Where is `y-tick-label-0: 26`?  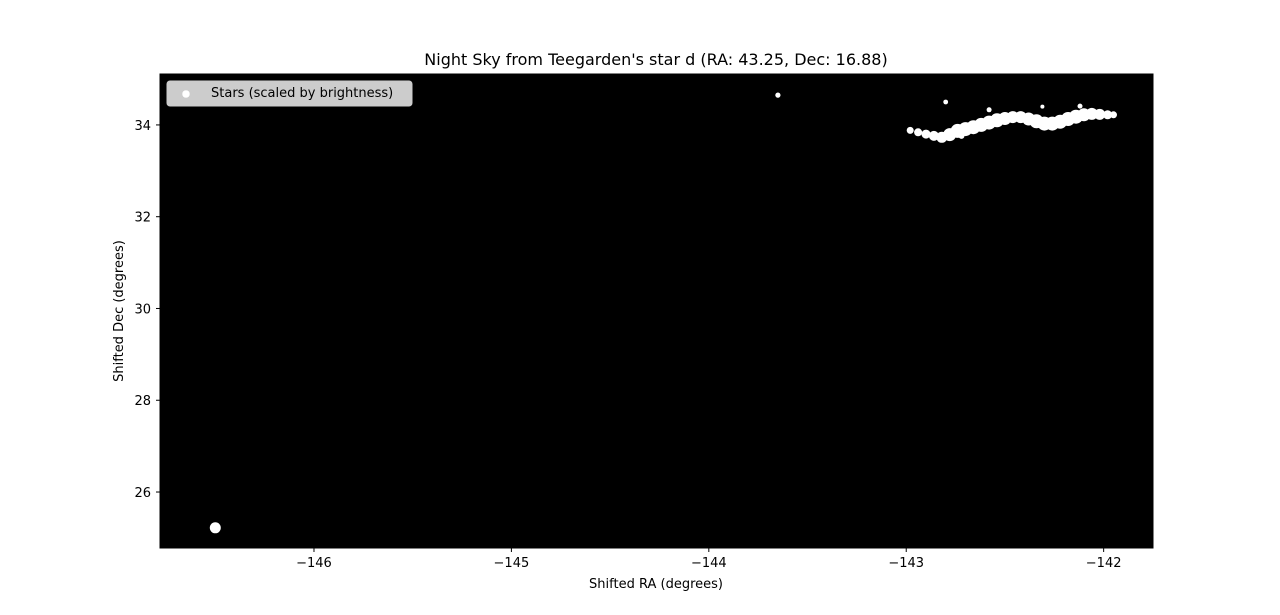
y-tick-label-0: 26 is located at coordinates (142, 493).